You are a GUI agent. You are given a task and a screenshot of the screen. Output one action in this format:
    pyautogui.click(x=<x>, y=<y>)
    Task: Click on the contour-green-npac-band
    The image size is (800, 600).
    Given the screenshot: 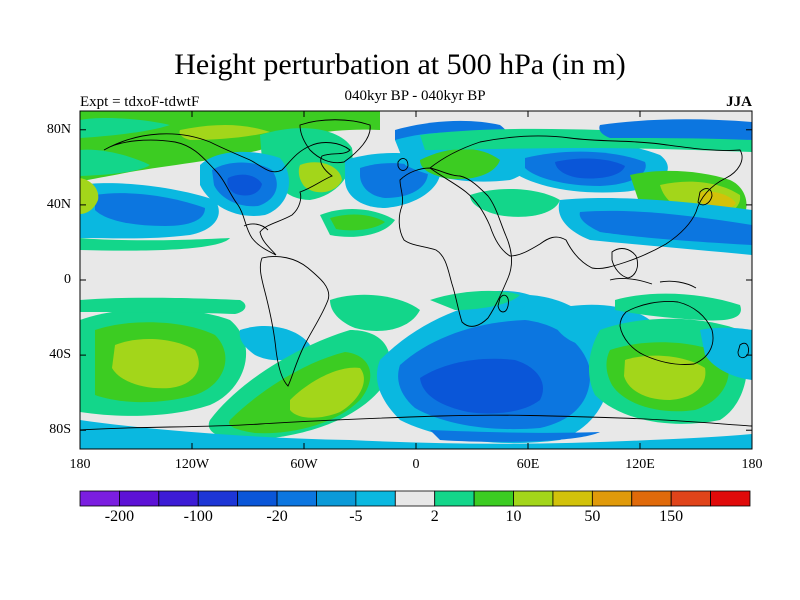 What is the action you would take?
    pyautogui.click(x=115, y=162)
    